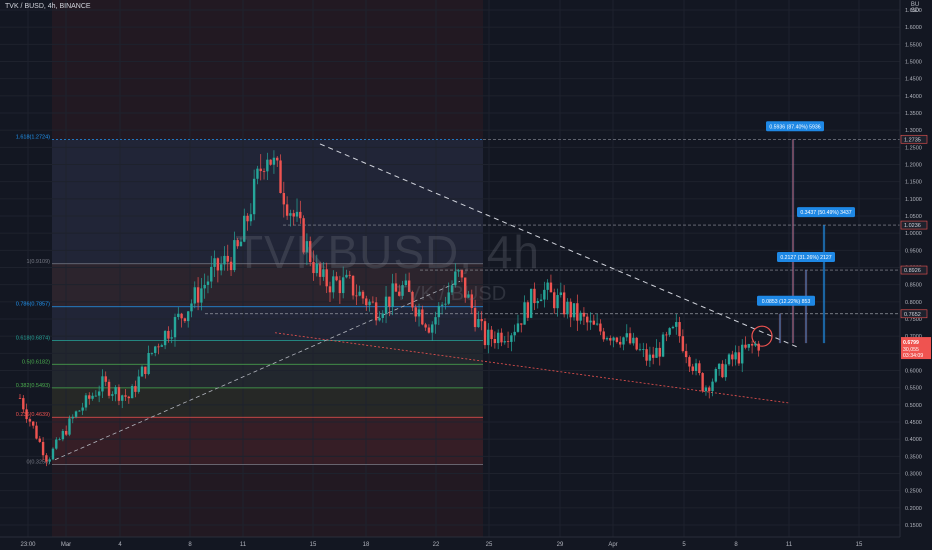 This screenshot has height=550, width=932. Describe the element at coordinates (913, 200) in the screenshot. I see `y-tick-label: 1.1000` at that location.